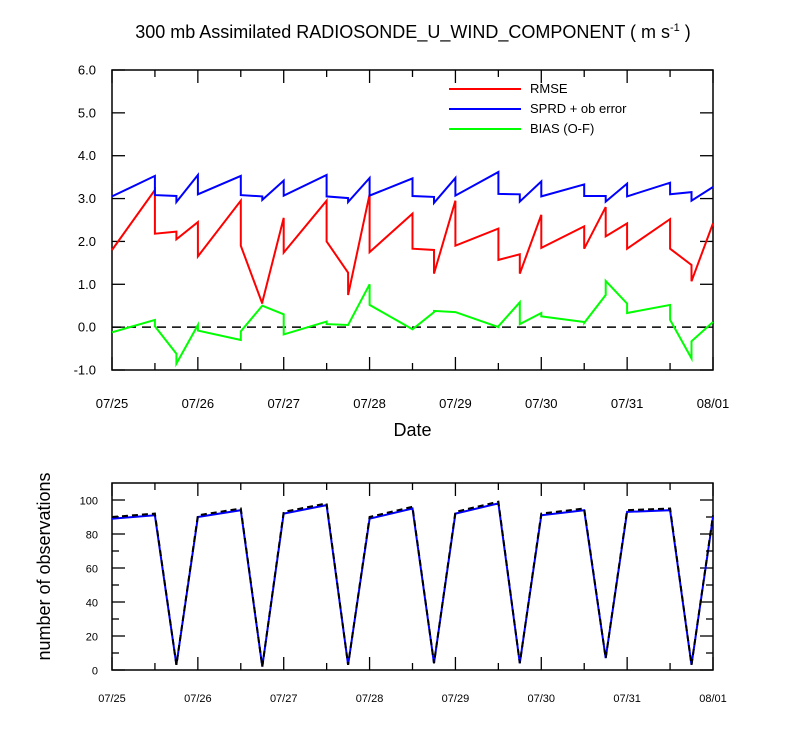 This screenshot has width=800, height=750. Describe the element at coordinates (87, 155) in the screenshot. I see `y-tick-label: 4.0` at that location.